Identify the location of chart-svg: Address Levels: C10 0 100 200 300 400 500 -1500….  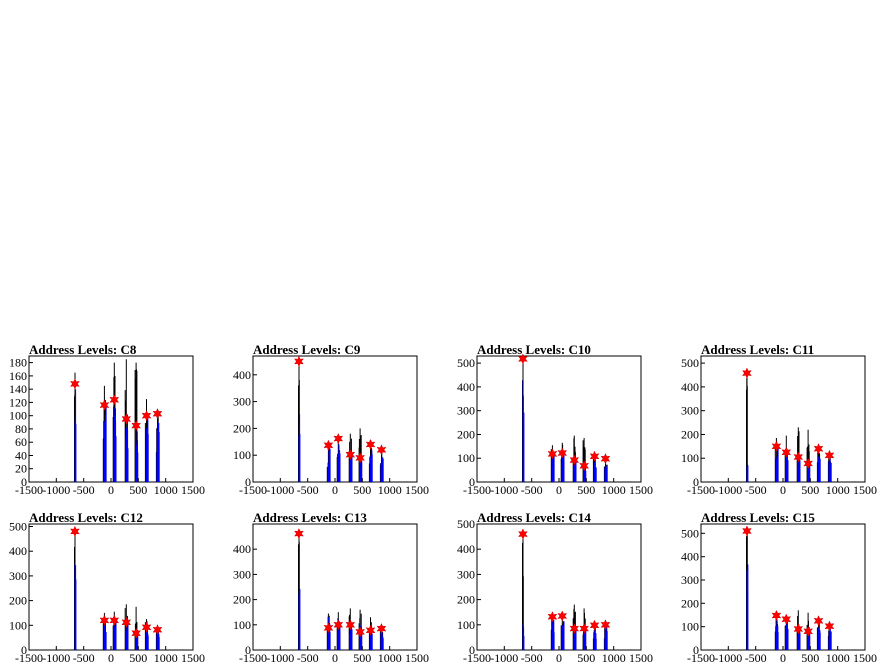
(555, 419).